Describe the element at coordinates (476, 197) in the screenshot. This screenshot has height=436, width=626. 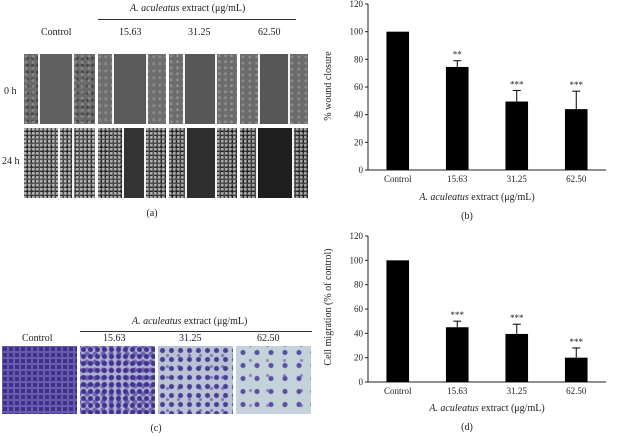
I see `chart-b-xlabel: A. aculeatus extract (μg/mL)` at that location.